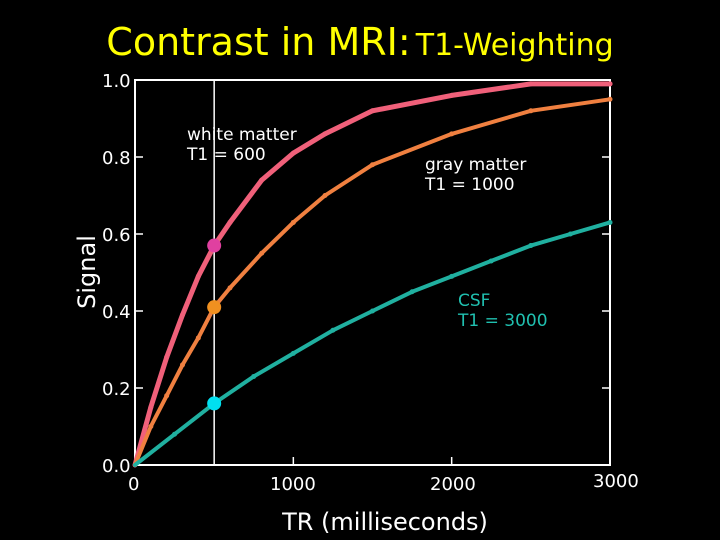 The image size is (720, 540). What do you see at coordinates (383, 476) in the screenshot?
I see `x-axis-ticks: 0 1000 2000 3000` at bounding box center [383, 476].